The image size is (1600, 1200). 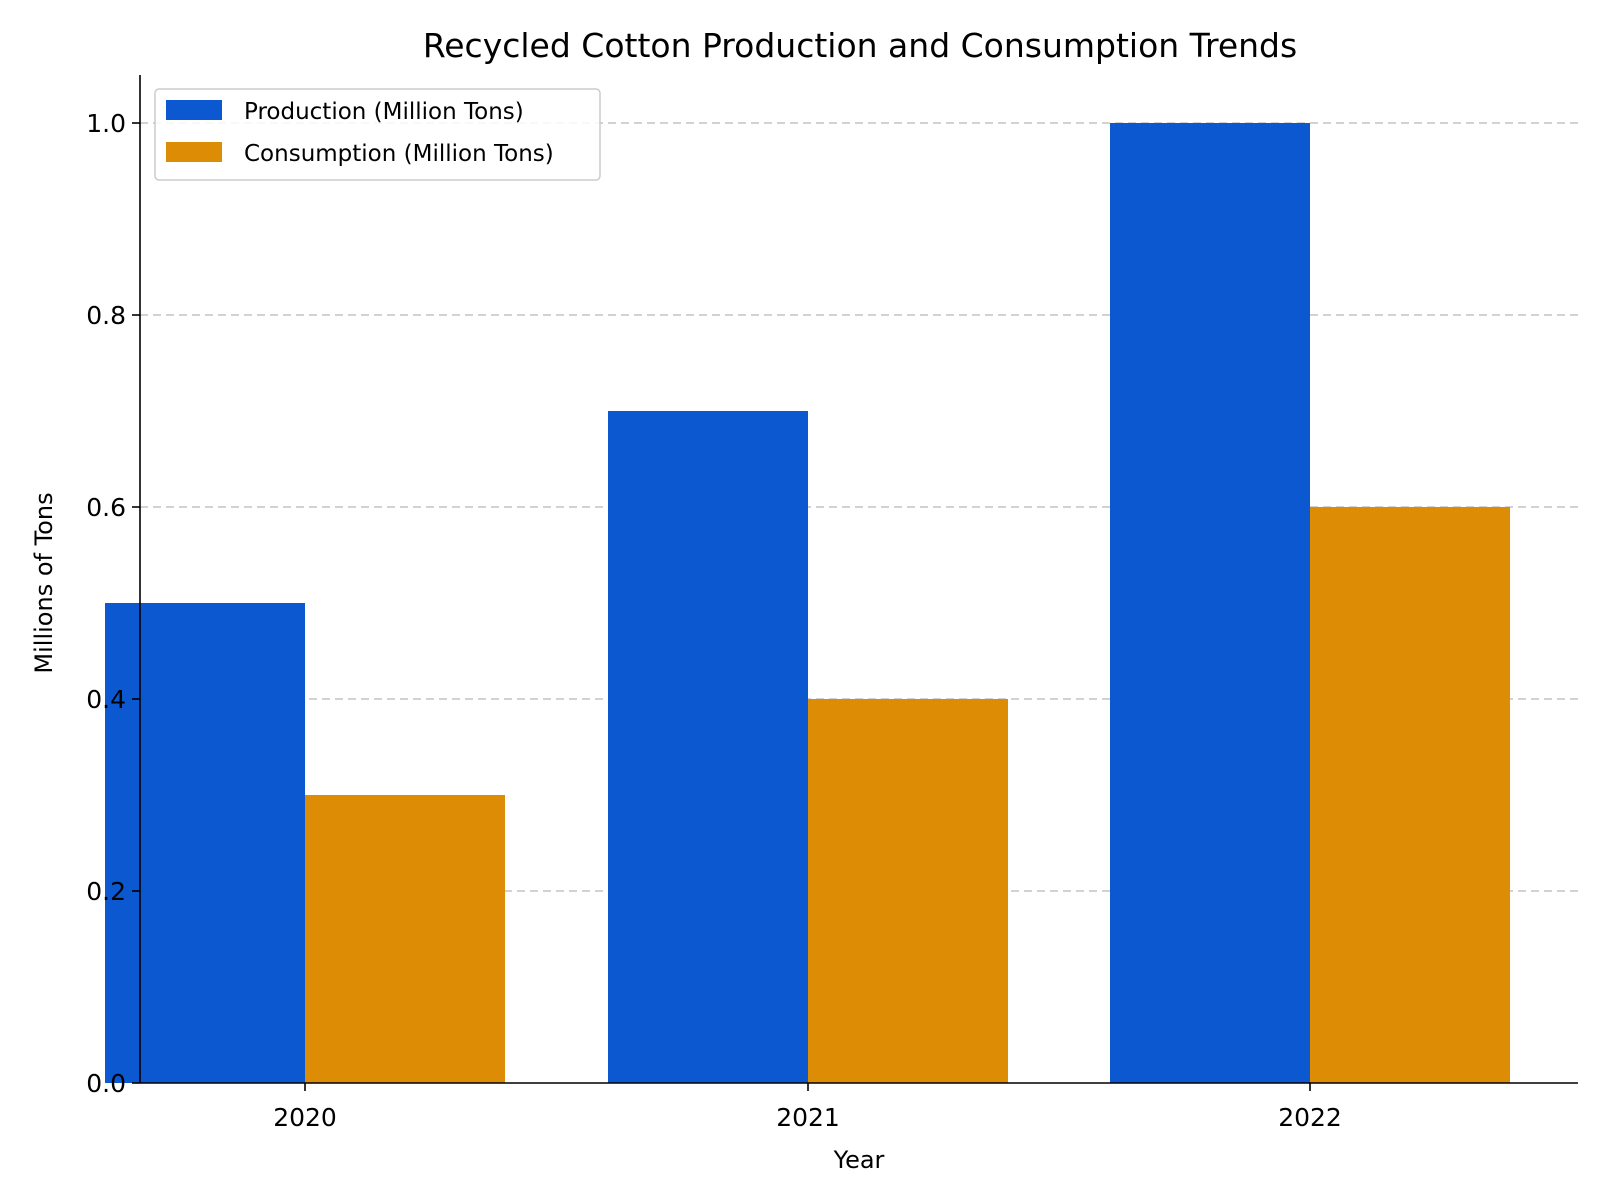 What do you see at coordinates (708, 747) in the screenshot?
I see `bar-production-2021` at bounding box center [708, 747].